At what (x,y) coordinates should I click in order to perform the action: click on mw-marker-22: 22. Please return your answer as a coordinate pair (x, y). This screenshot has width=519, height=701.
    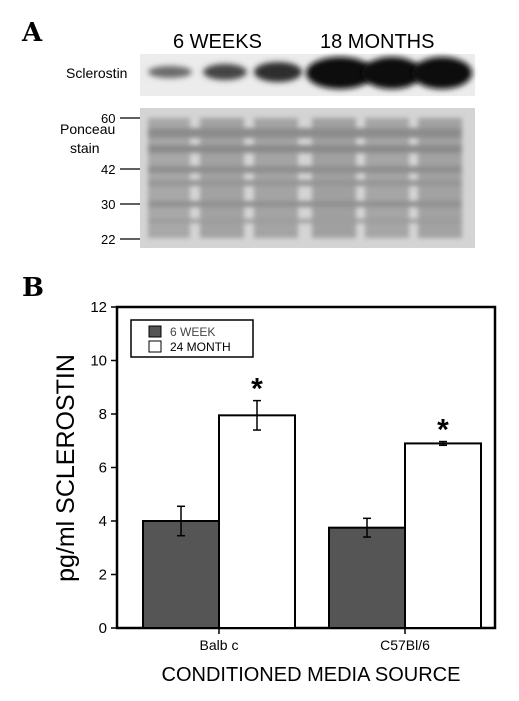
    Looking at the image, I should click on (108, 239).